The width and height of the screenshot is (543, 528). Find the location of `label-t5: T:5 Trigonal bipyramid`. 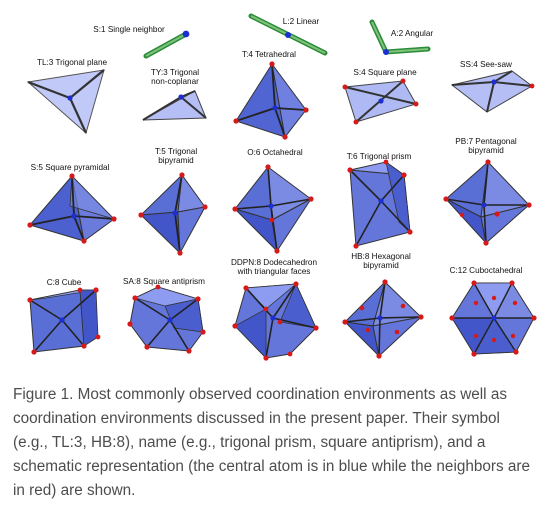

label-t5: T:5 Trigonal bipyramid is located at coordinates (176, 156).